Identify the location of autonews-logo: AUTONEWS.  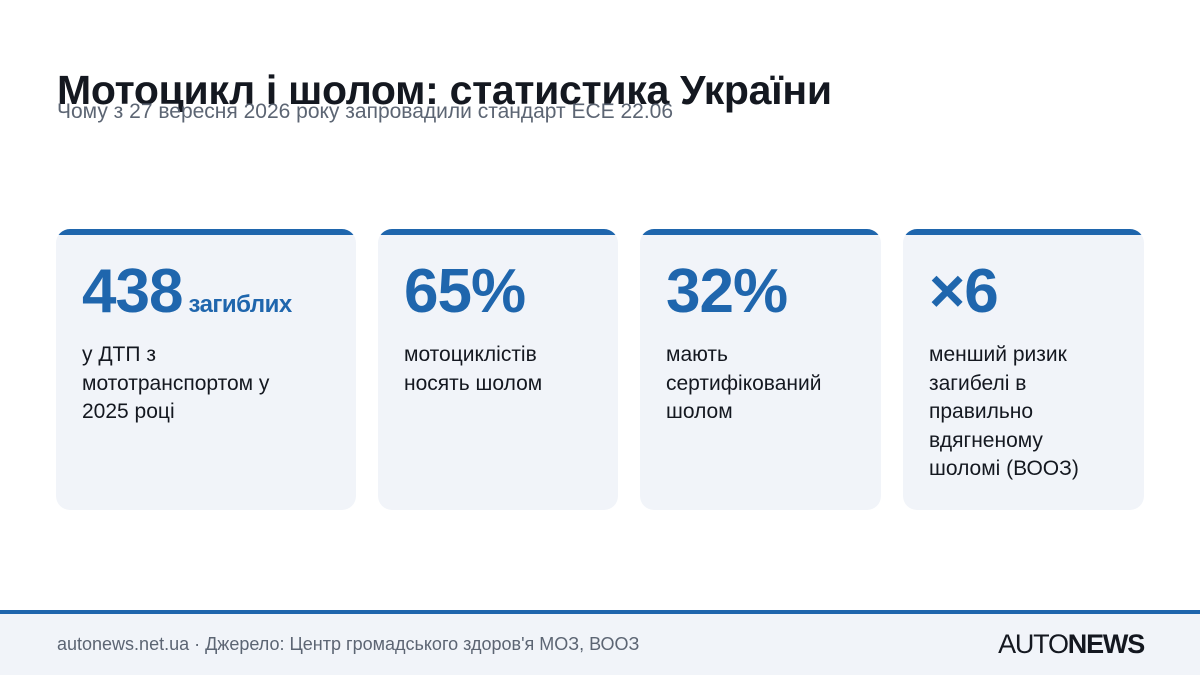
(1071, 644).